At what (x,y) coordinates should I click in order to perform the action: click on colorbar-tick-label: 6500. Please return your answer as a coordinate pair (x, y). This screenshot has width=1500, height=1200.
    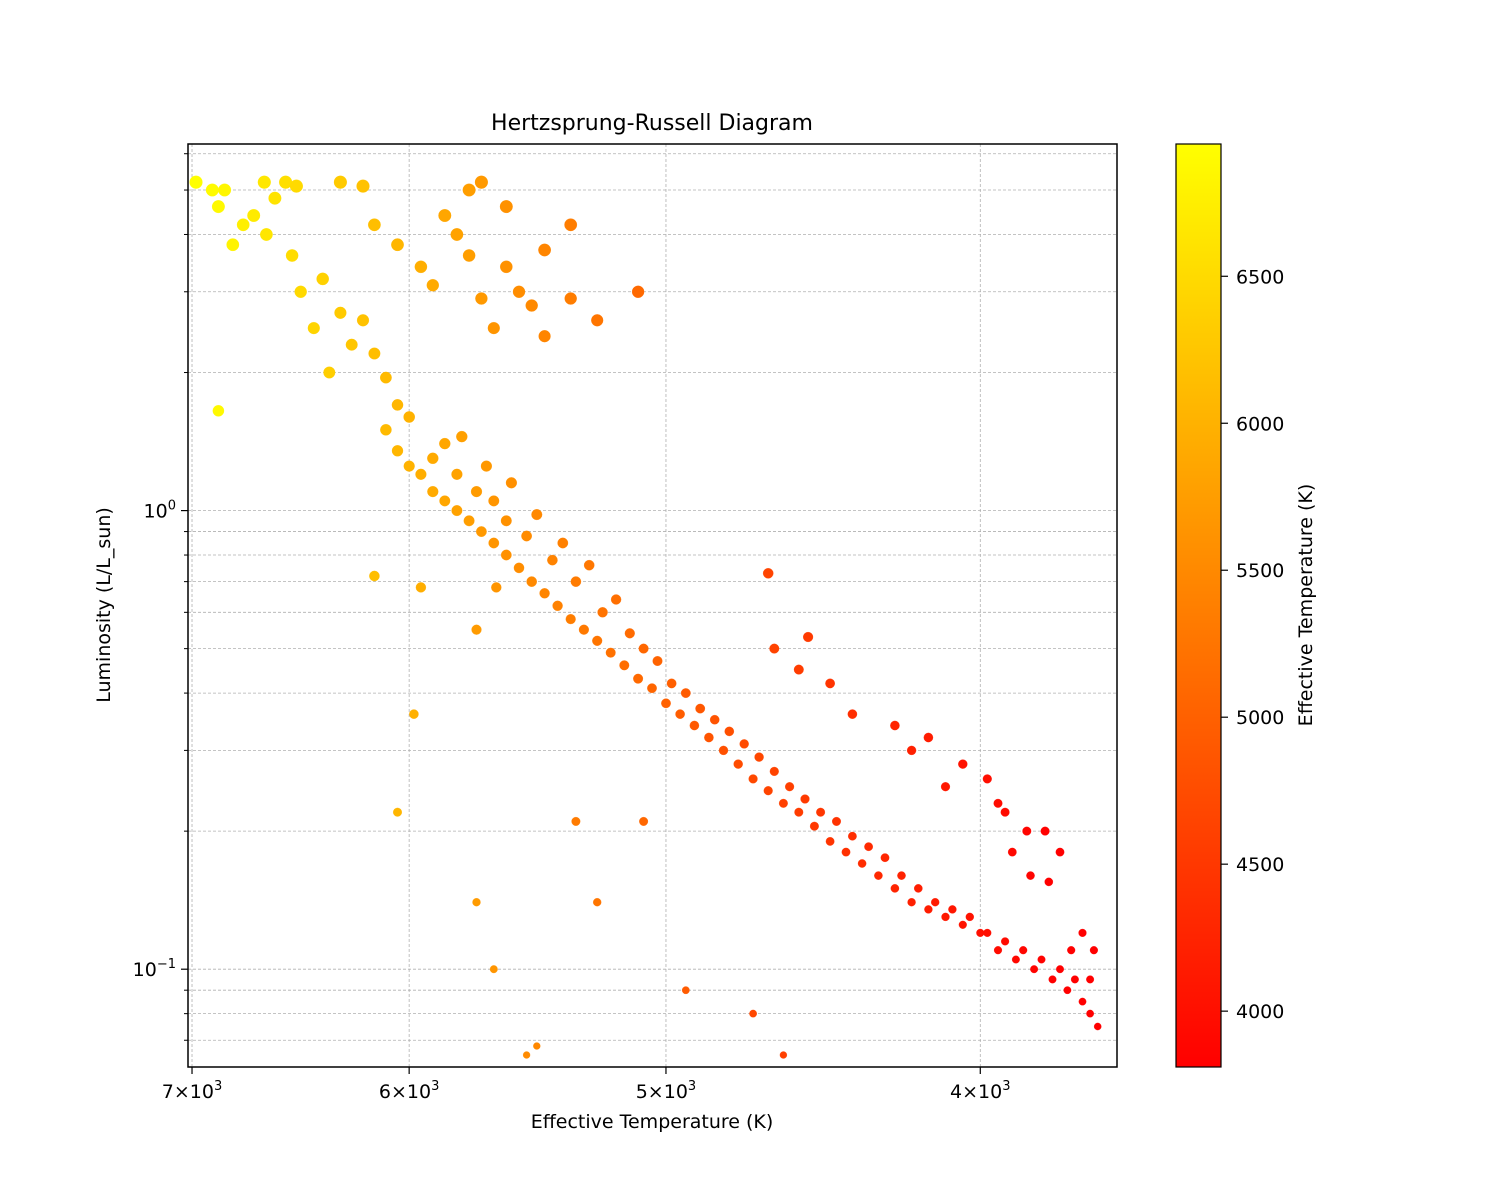
    Looking at the image, I should click on (1260, 277).